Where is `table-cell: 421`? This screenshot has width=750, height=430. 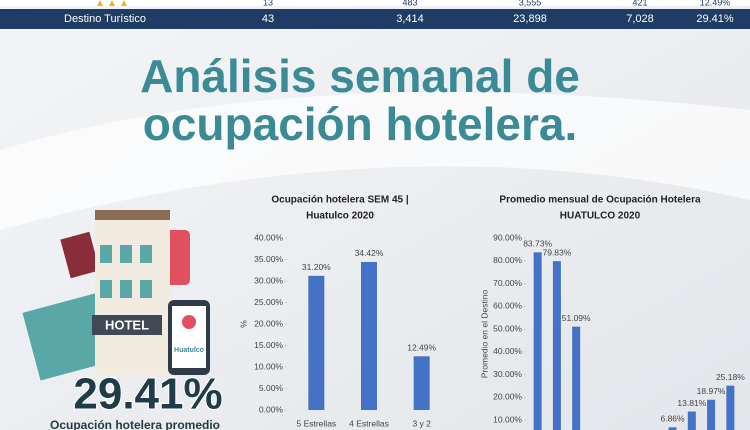
table-cell: 421 is located at coordinates (639, 3).